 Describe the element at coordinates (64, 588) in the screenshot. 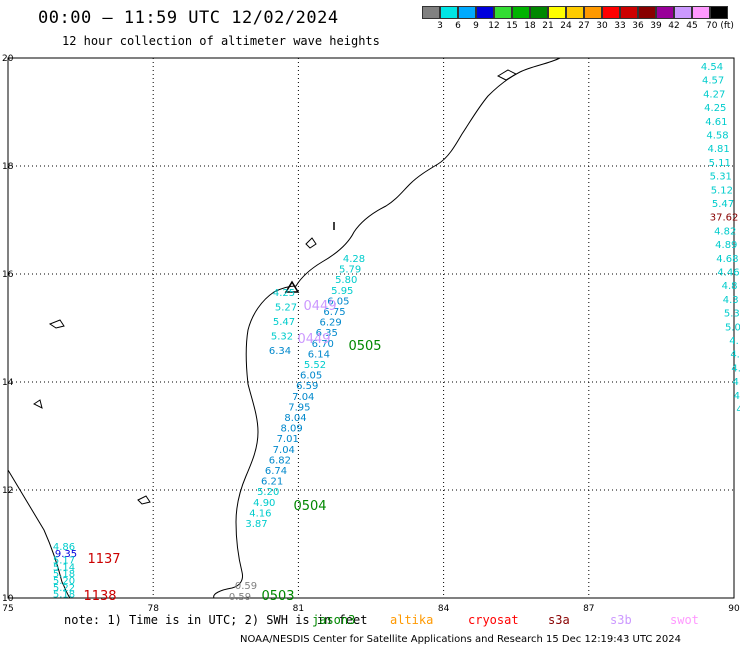

I see `wave-height-label: 5.22` at that location.